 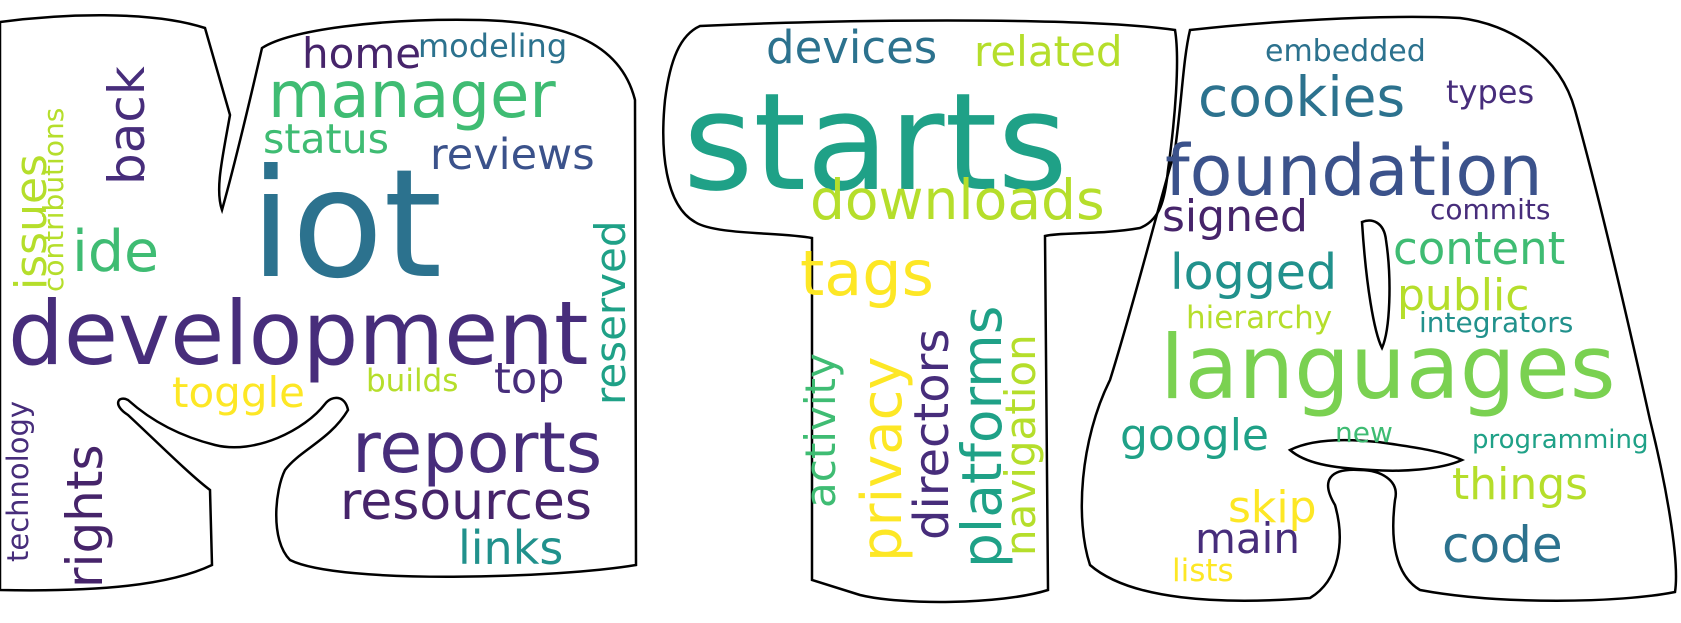 I want to click on word-cookies: cookies, so click(x=1302, y=97).